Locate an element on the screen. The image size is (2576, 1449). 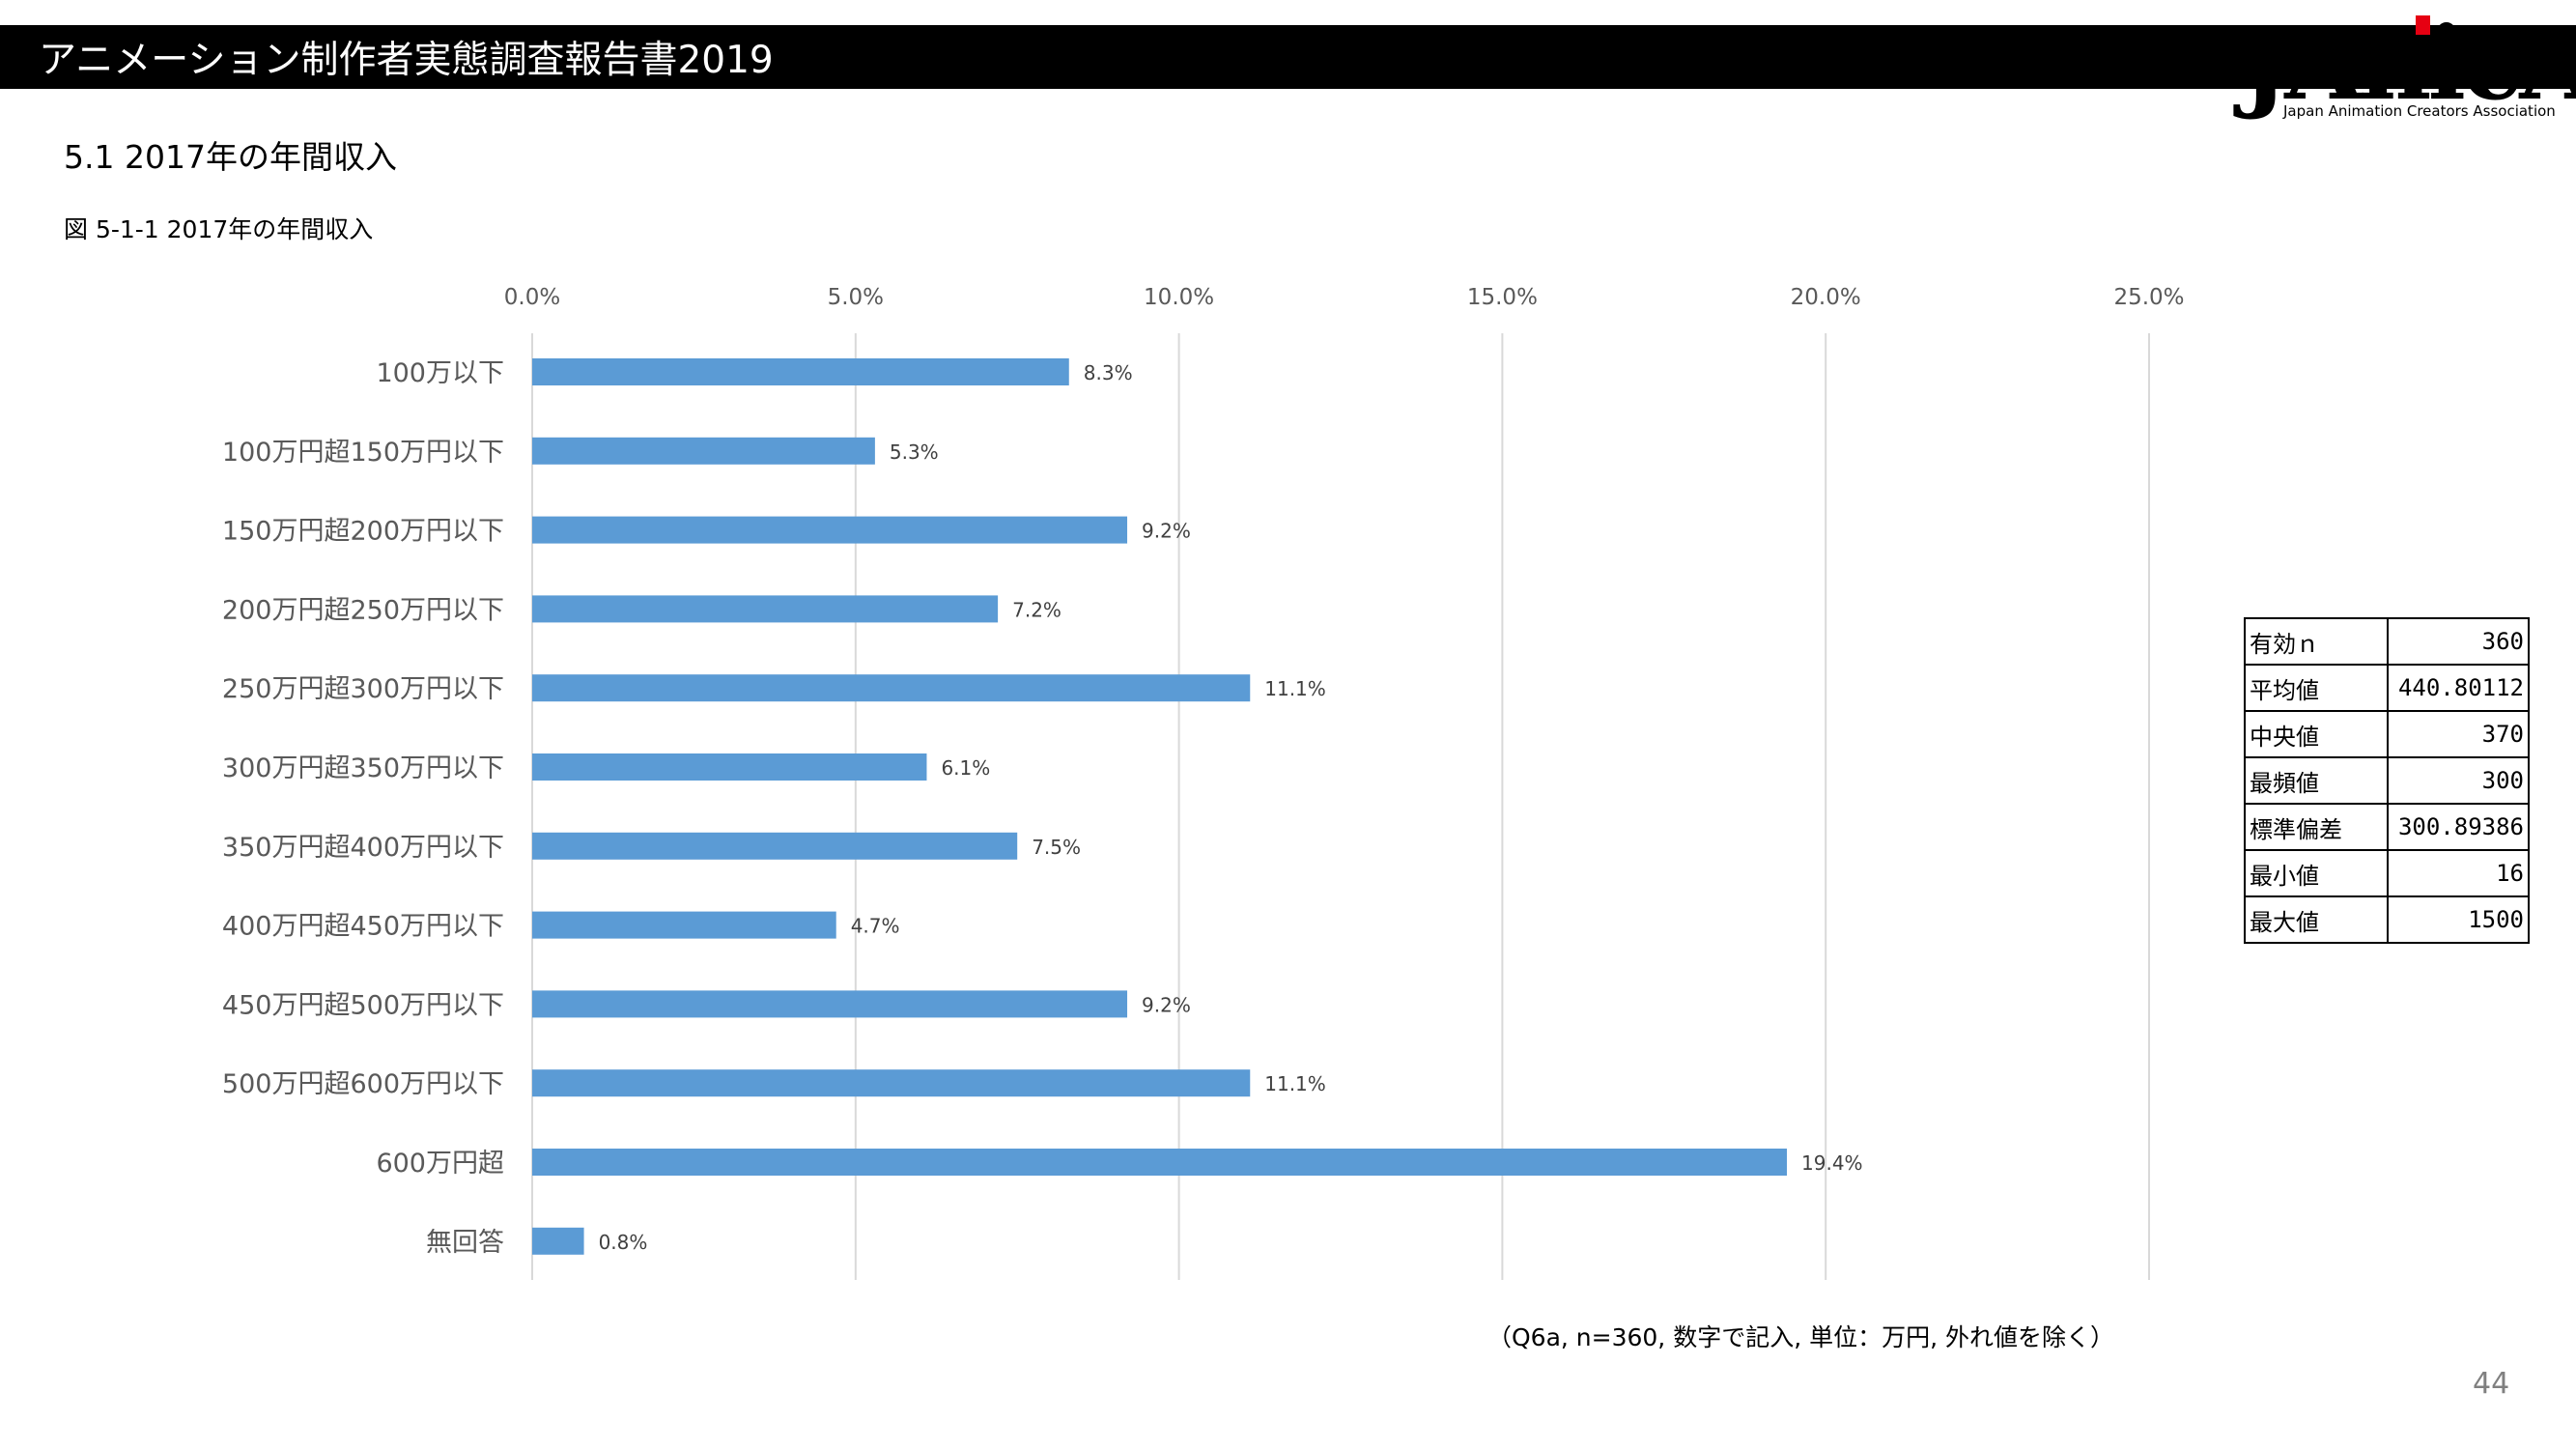
category-label: 300万円超350万円以下 is located at coordinates (363, 768).